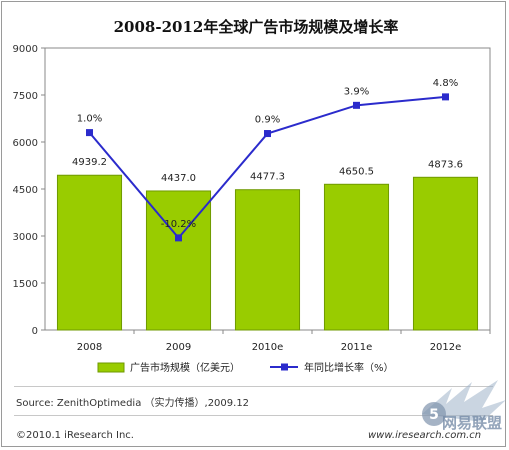 Image resolution: width=509 pixels, height=450 pixels. Describe the element at coordinates (356, 171) in the screenshot. I see `bar-value-label: 4650.5` at that location.